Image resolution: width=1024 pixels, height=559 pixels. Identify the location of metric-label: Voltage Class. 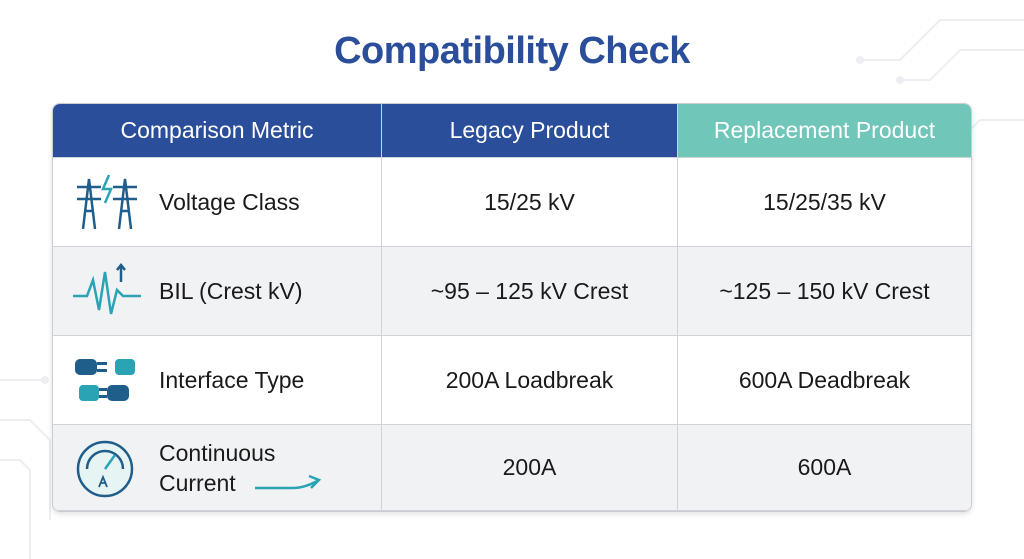
(229, 202).